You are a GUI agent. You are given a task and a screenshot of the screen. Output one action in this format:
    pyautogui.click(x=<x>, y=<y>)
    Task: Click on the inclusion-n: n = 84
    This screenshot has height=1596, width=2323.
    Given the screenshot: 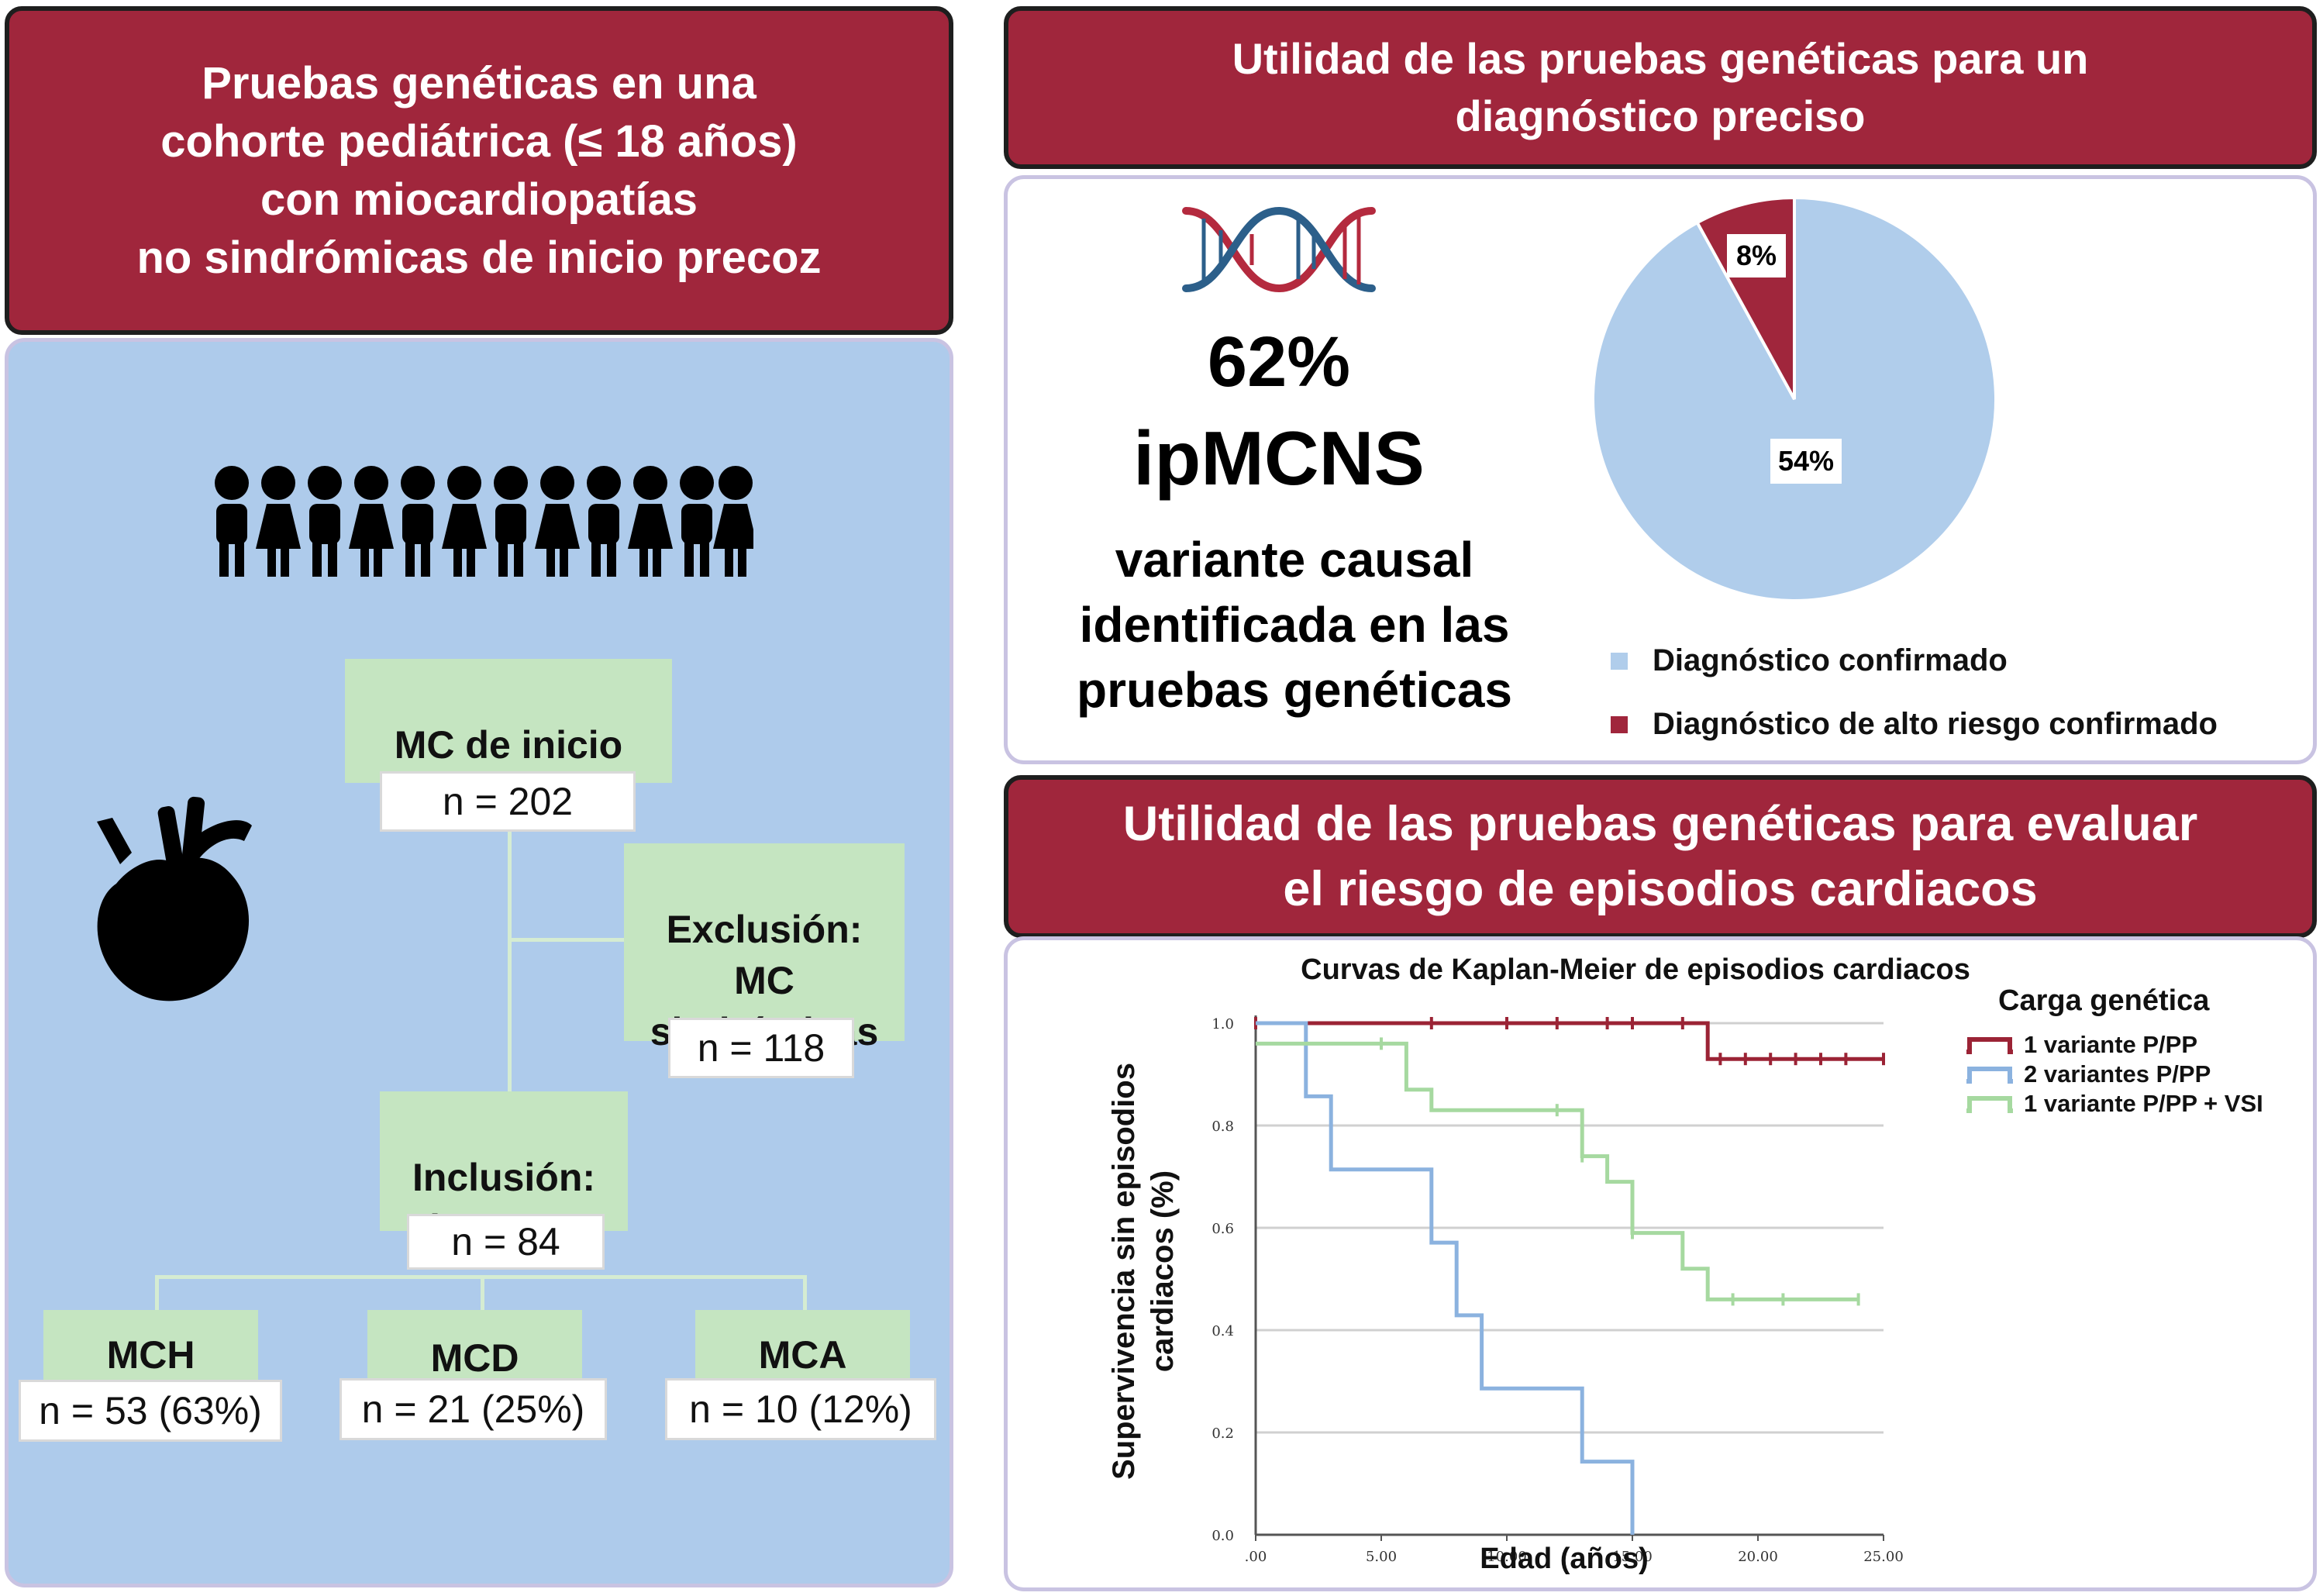 What is the action you would take?
    pyautogui.click(x=505, y=1241)
    